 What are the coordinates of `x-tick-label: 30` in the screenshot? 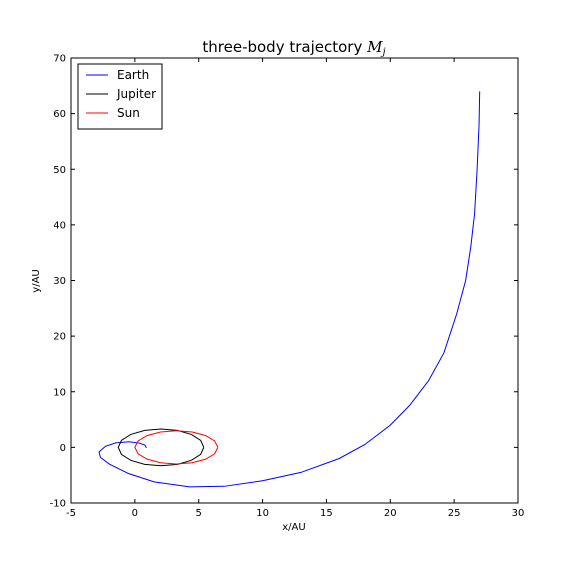 It's located at (518, 513).